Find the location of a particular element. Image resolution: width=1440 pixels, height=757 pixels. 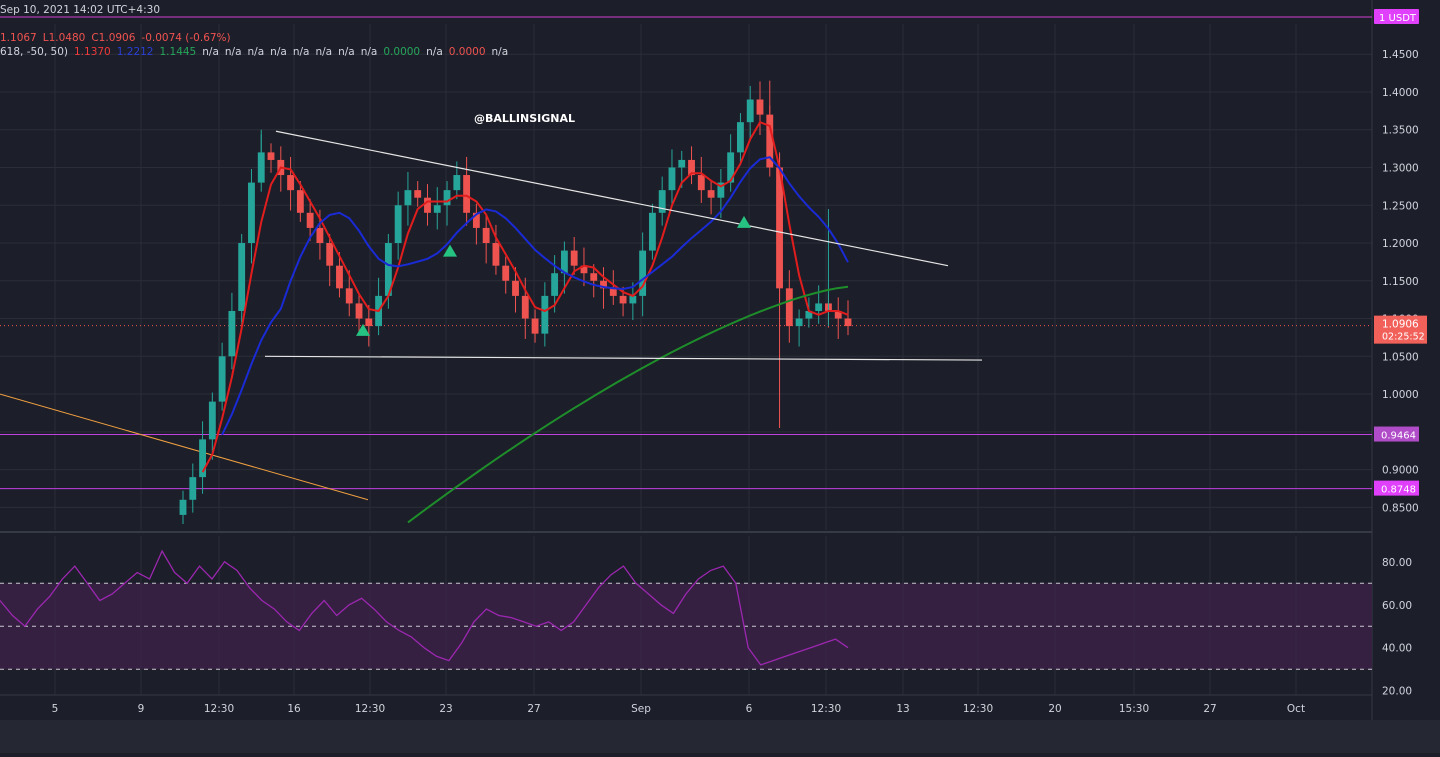

indicator-value-green: 1.1445 is located at coordinates (178, 52).